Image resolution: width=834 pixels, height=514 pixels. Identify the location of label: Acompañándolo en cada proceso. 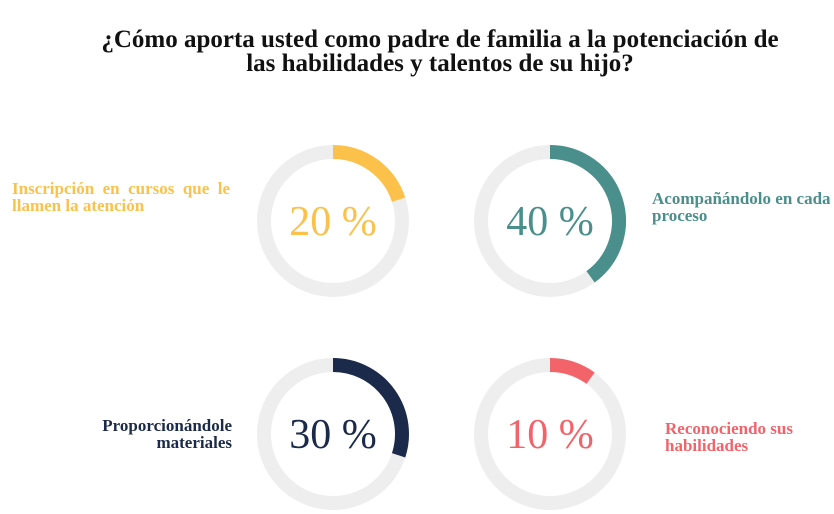
(741, 207).